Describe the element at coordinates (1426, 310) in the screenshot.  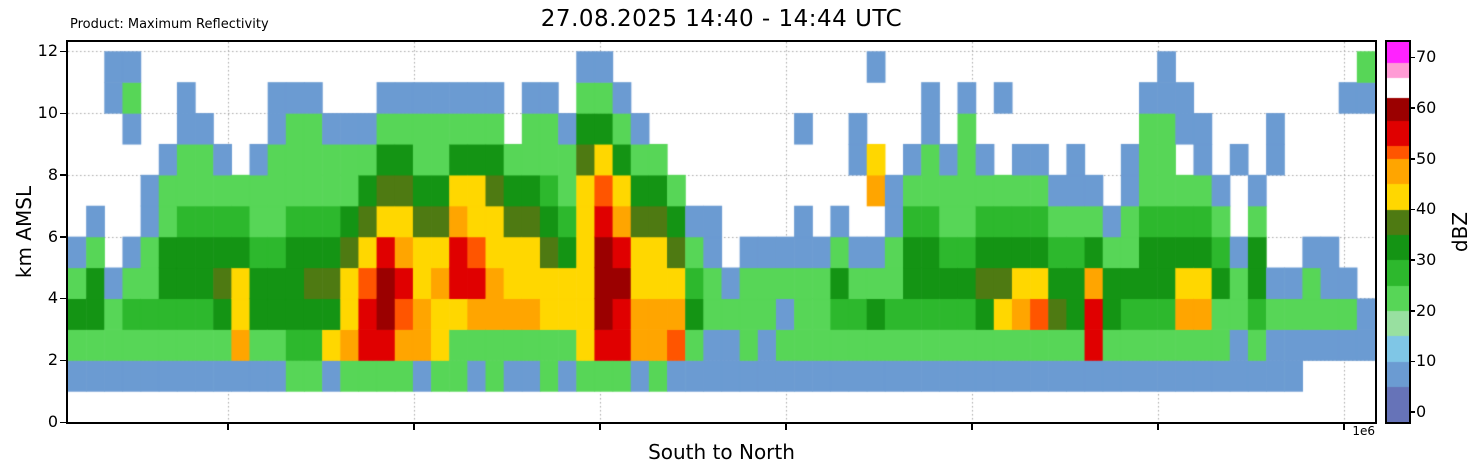
I see `colorbar-tick-label: 20` at that location.